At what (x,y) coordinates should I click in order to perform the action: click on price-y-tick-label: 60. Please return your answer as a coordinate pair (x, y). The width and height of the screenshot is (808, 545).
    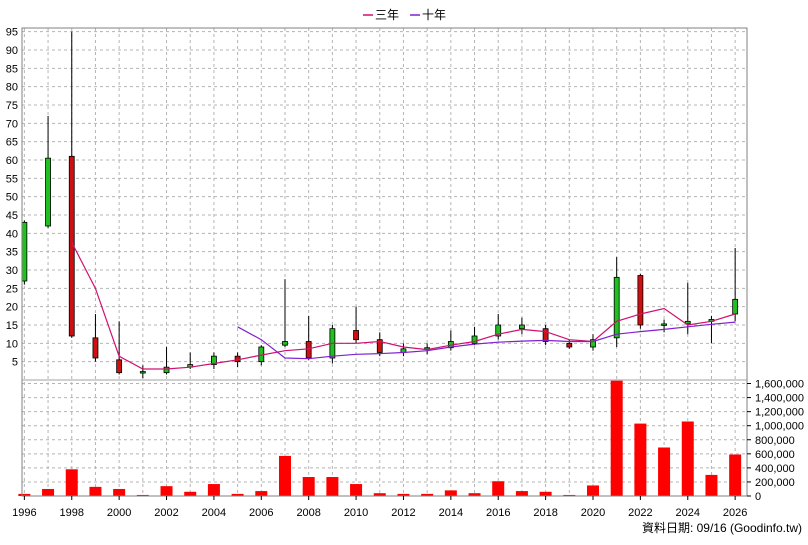
    Looking at the image, I should click on (12, 161).